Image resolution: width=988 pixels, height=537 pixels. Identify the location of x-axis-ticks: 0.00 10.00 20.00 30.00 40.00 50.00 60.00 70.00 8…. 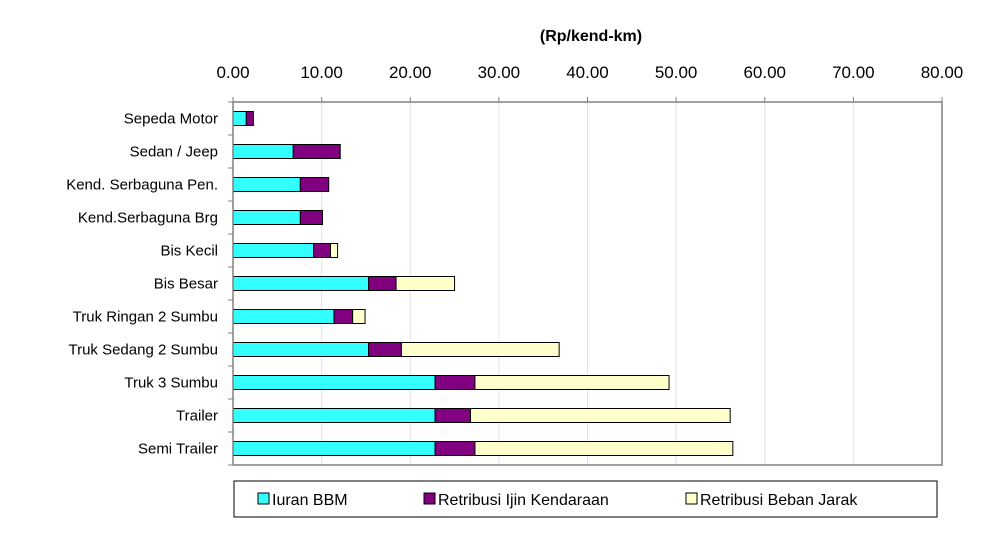
(589, 82).